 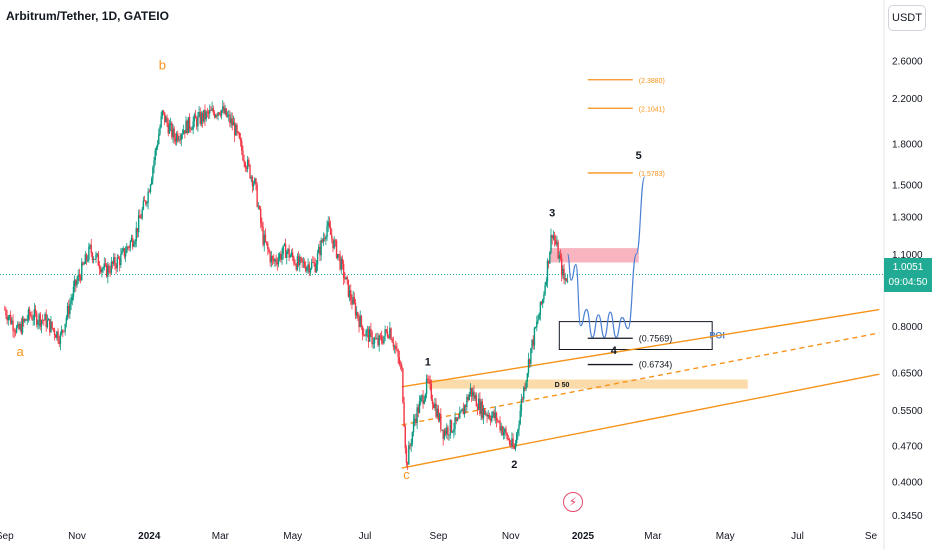 What do you see at coordinates (907, 18) in the screenshot?
I see `currency-button: USDT` at bounding box center [907, 18].